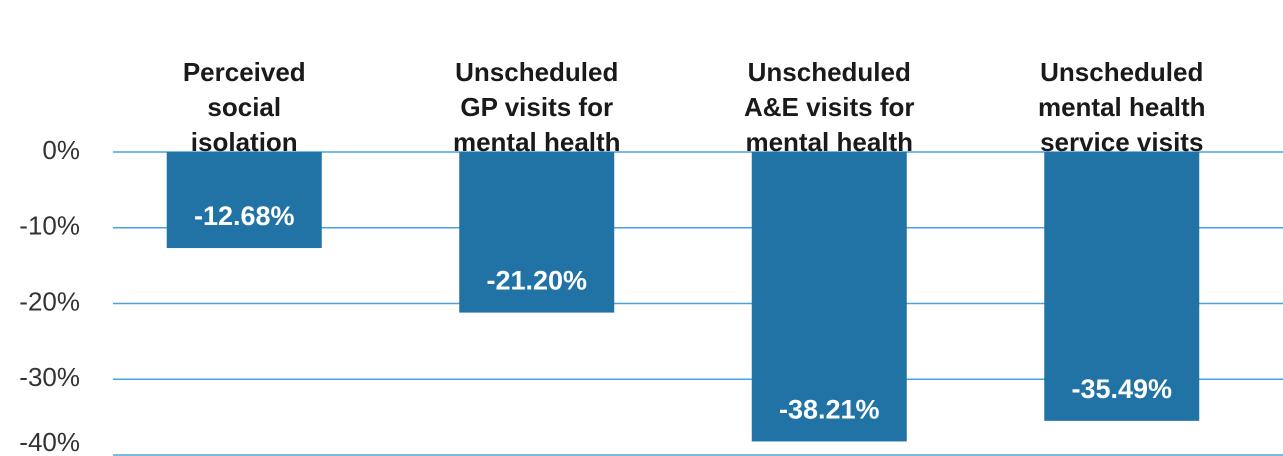 This screenshot has width=1283, height=456. I want to click on y-tick-label: -40%, so click(49, 441).